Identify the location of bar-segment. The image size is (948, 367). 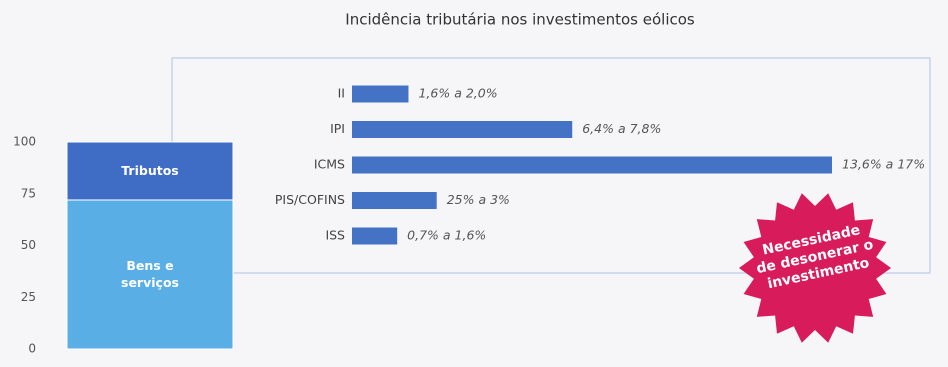
(150, 171).